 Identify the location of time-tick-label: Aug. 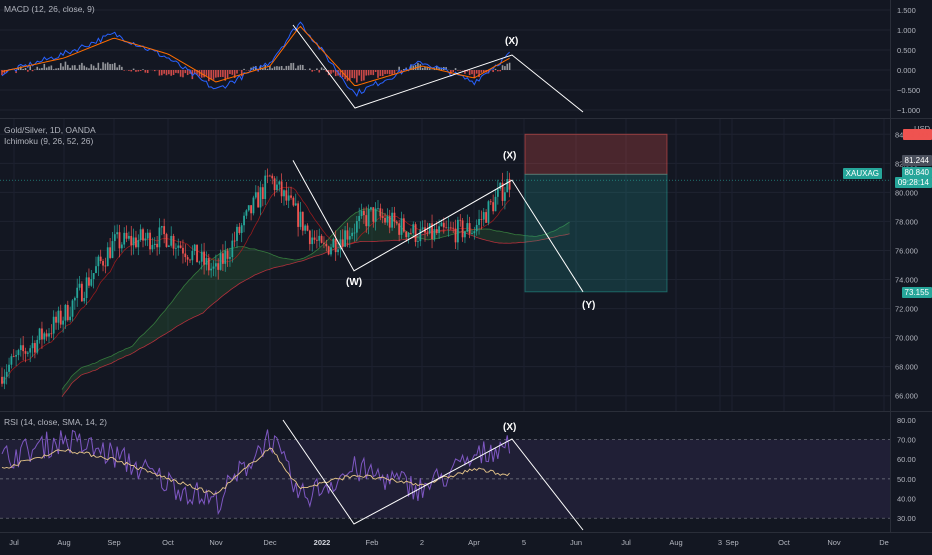
(675, 542).